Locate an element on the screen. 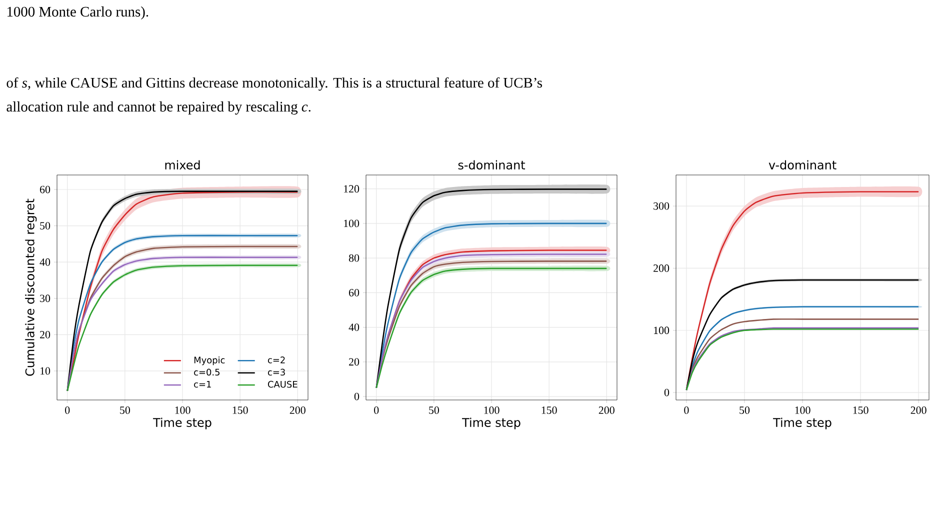  y-tick-label: 80 is located at coordinates (354, 258).